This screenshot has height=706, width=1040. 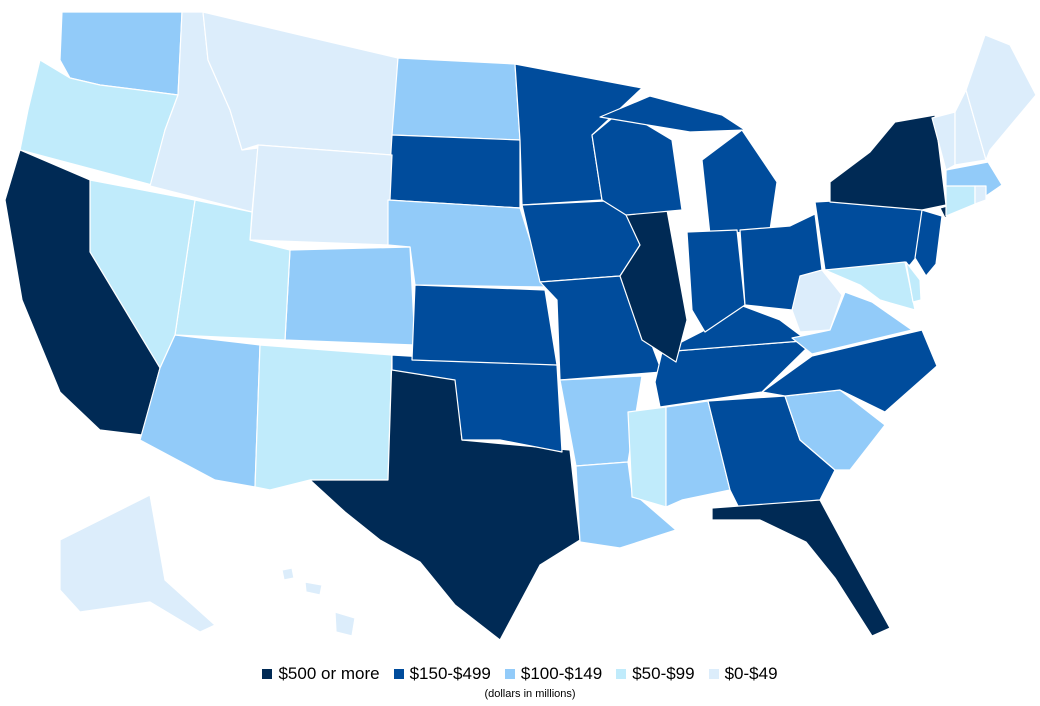 I want to click on legend-item-50-99: $50-$99, so click(x=655, y=674).